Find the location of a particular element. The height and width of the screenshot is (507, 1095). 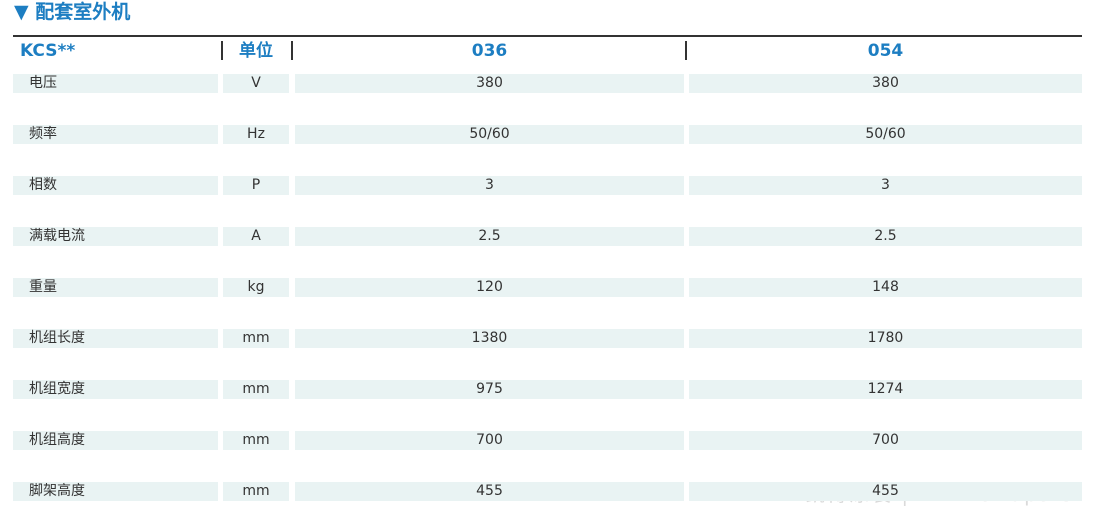

row-label: 机组宽度 is located at coordinates (115, 389).